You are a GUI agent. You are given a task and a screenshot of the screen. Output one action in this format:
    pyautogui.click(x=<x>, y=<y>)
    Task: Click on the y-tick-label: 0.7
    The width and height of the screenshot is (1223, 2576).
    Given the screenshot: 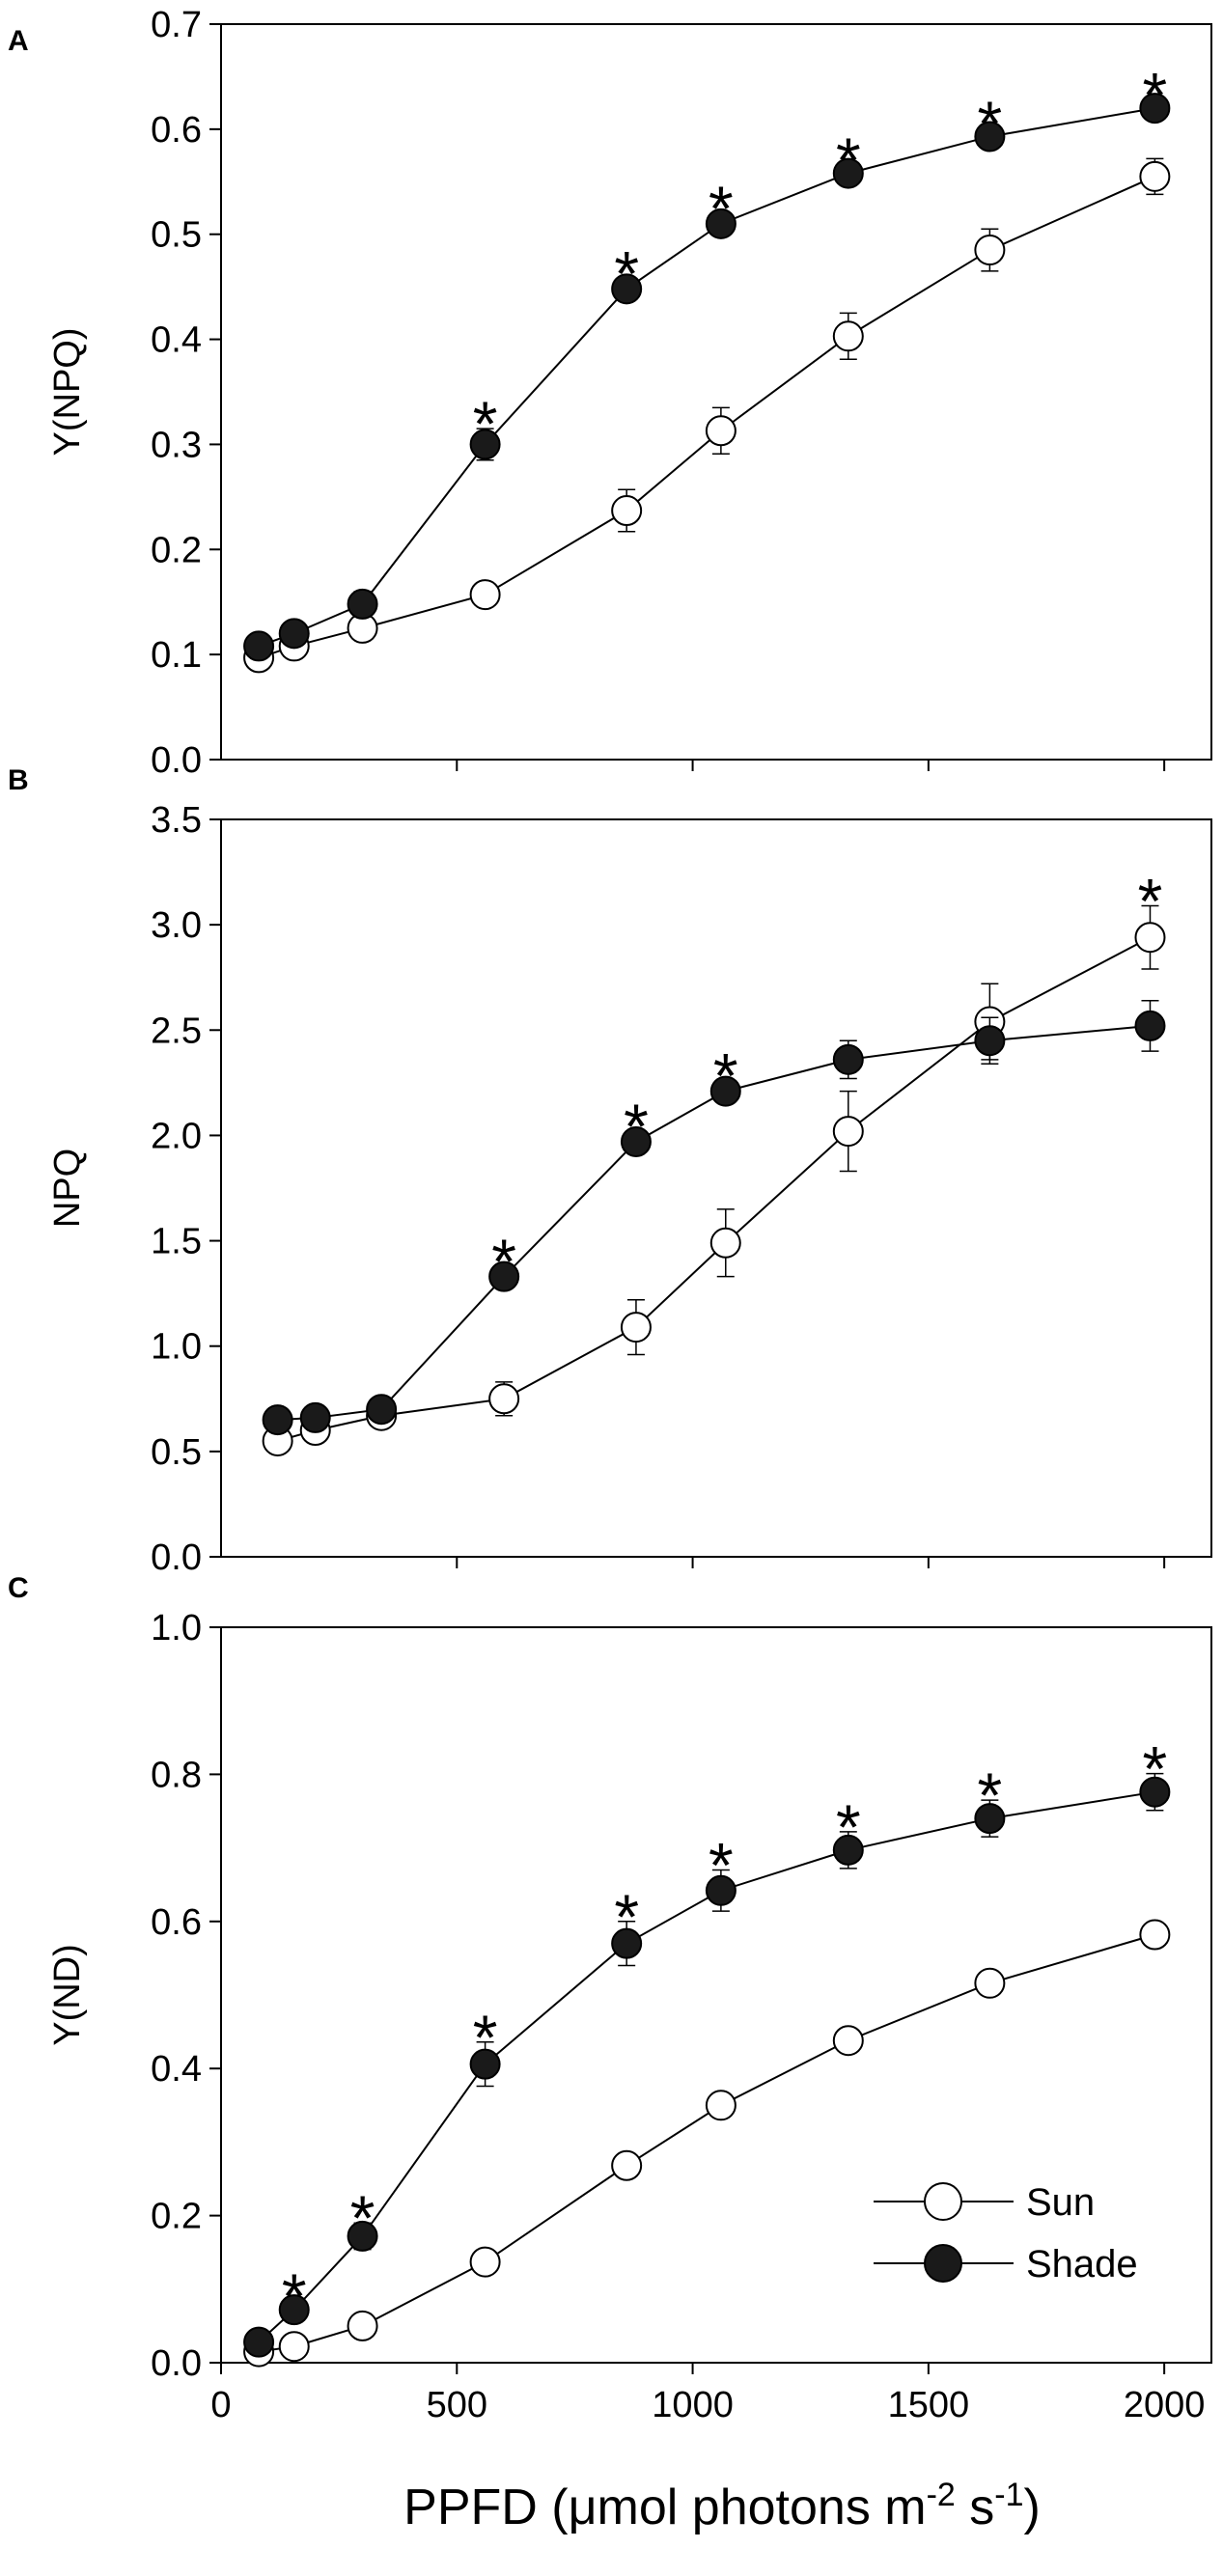 What is the action you would take?
    pyautogui.click(x=176, y=25)
    